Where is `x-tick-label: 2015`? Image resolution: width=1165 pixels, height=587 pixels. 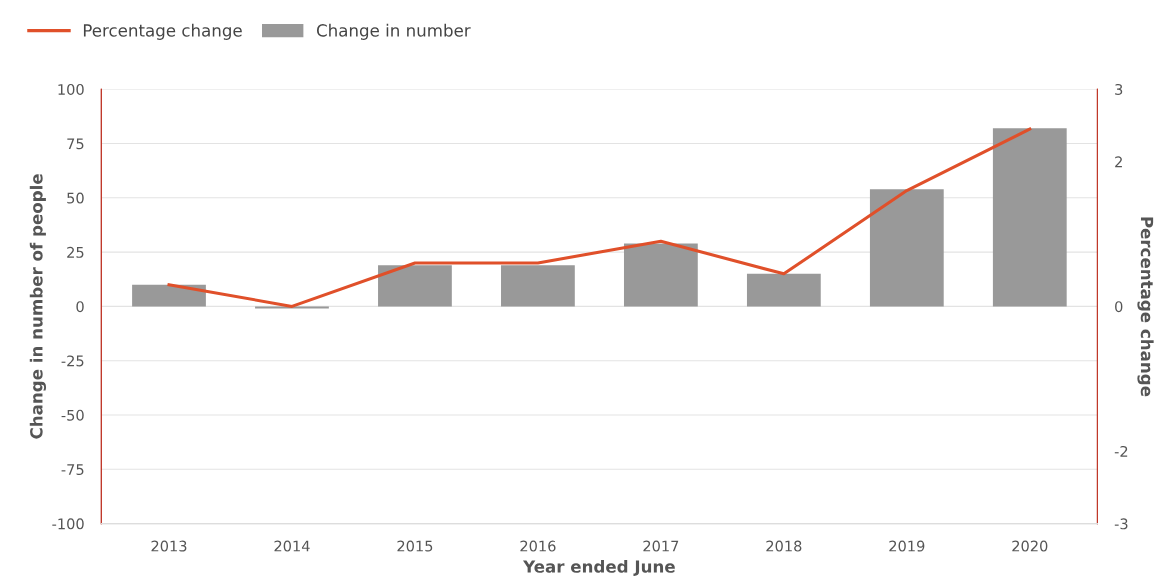 x-tick-label: 2015 is located at coordinates (415, 546).